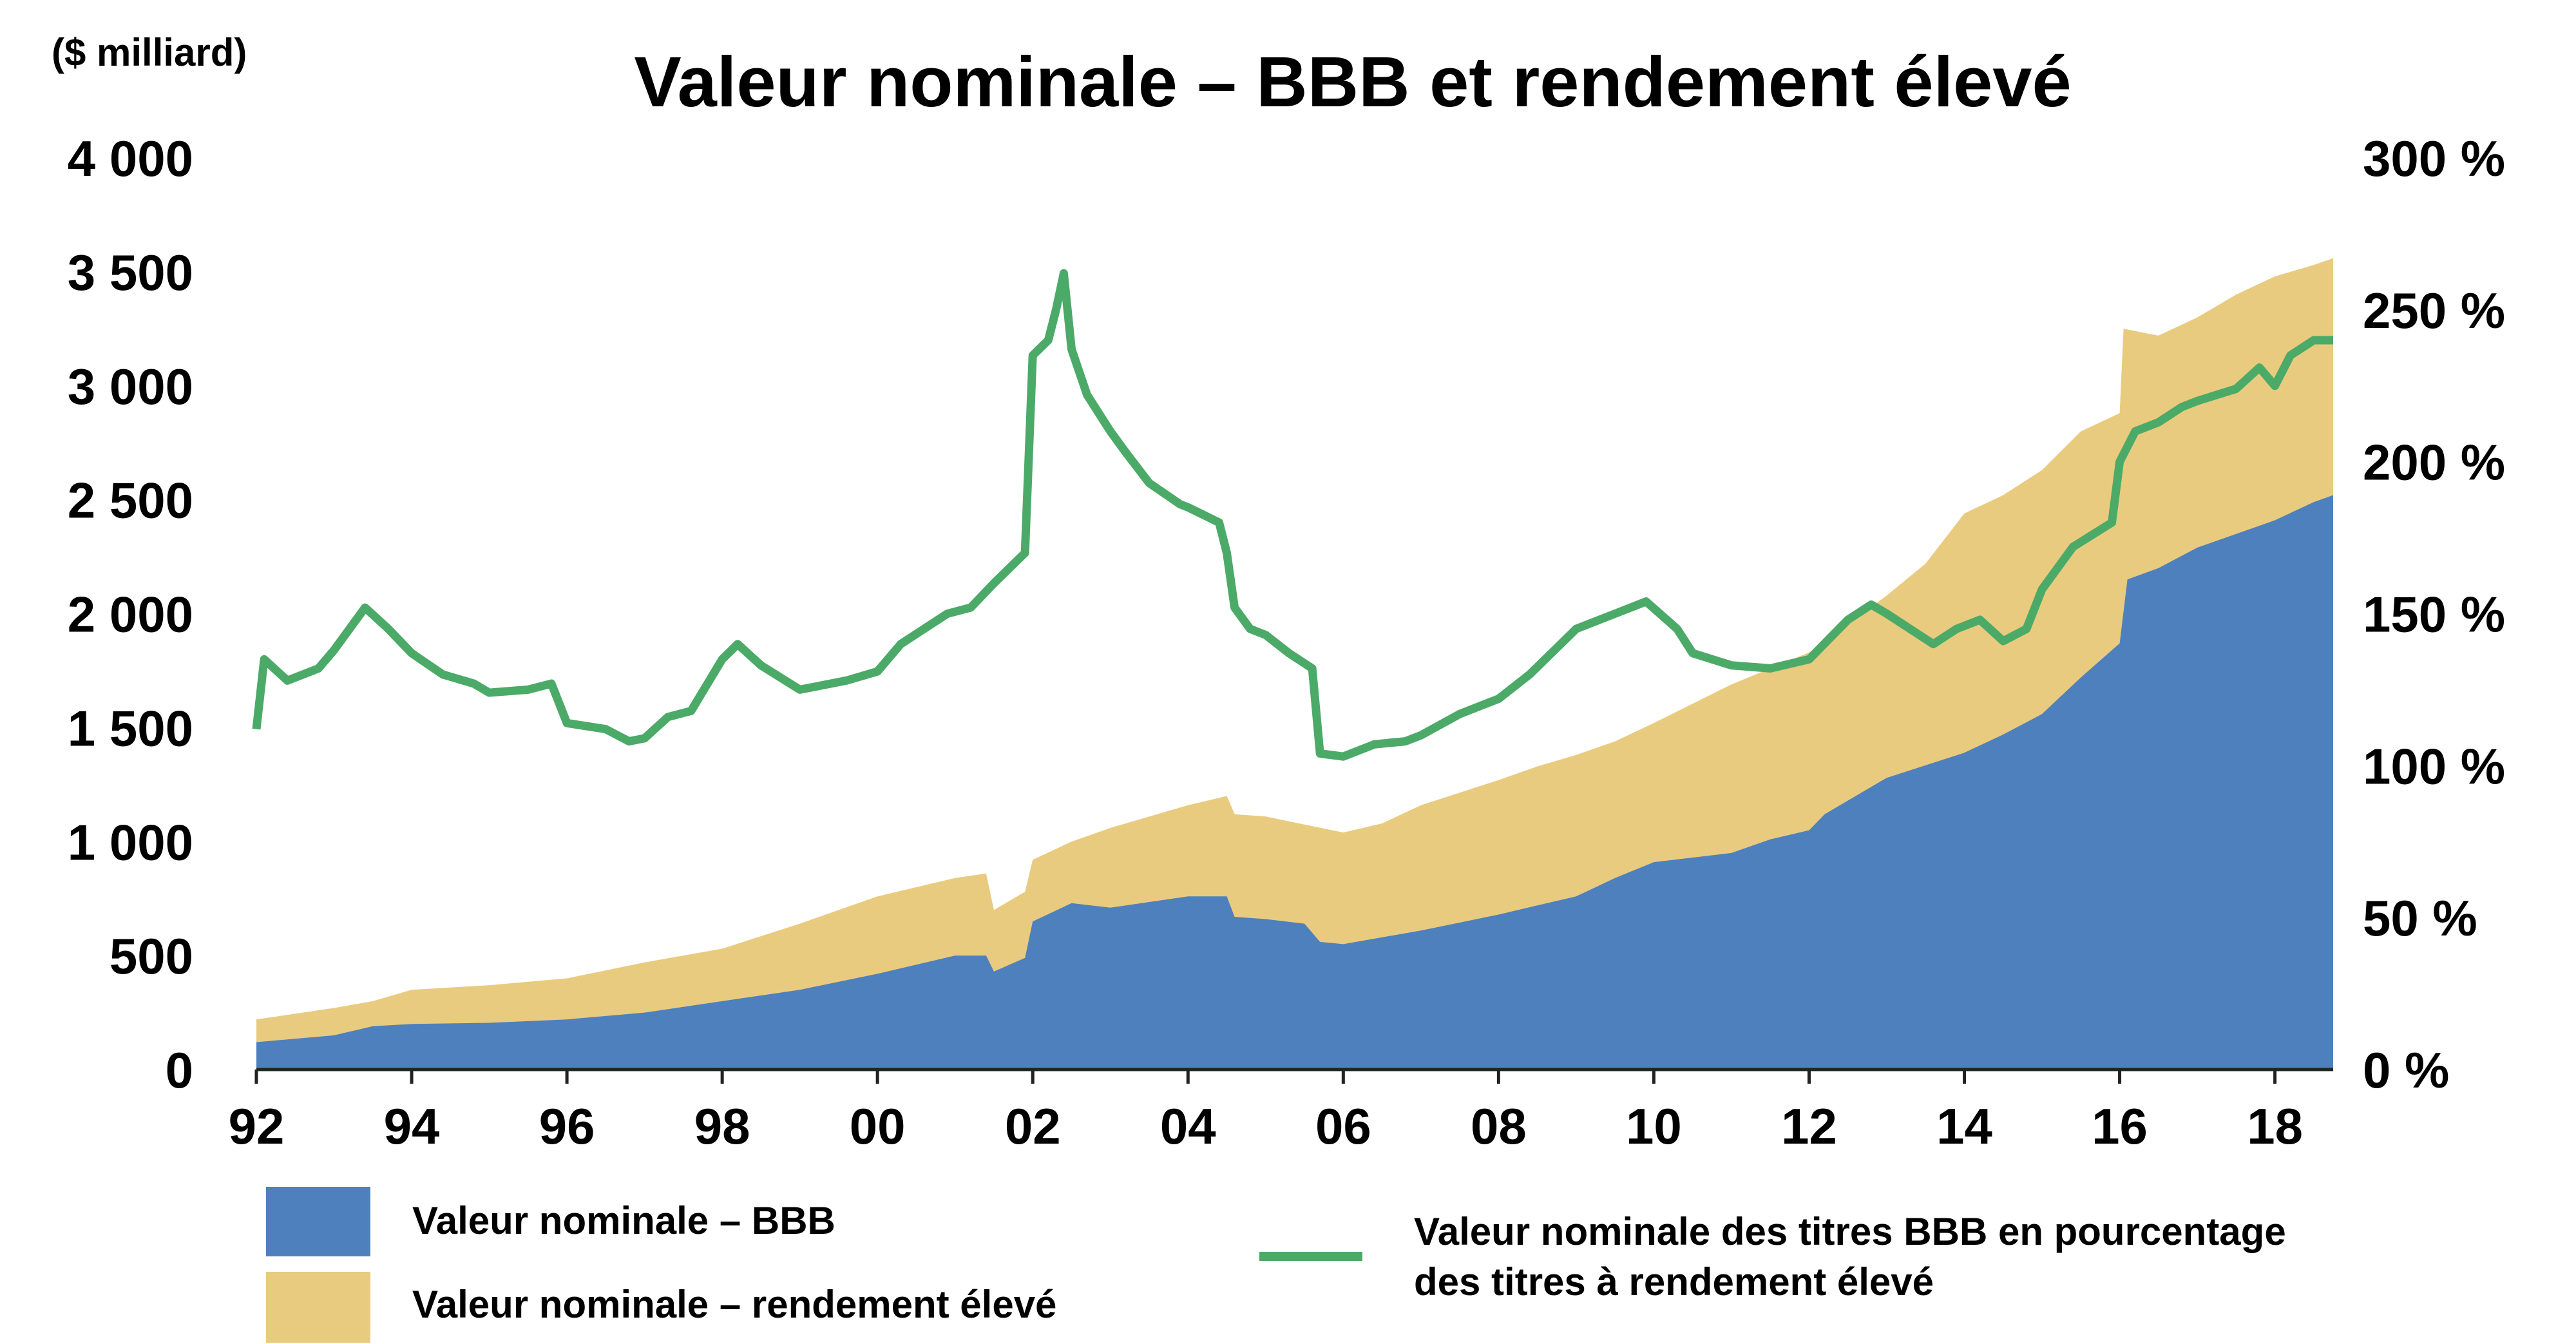 Image resolution: width=2576 pixels, height=1344 pixels. Describe the element at coordinates (318, 1307) in the screenshot. I see `legend-swatch-high-yield` at that location.